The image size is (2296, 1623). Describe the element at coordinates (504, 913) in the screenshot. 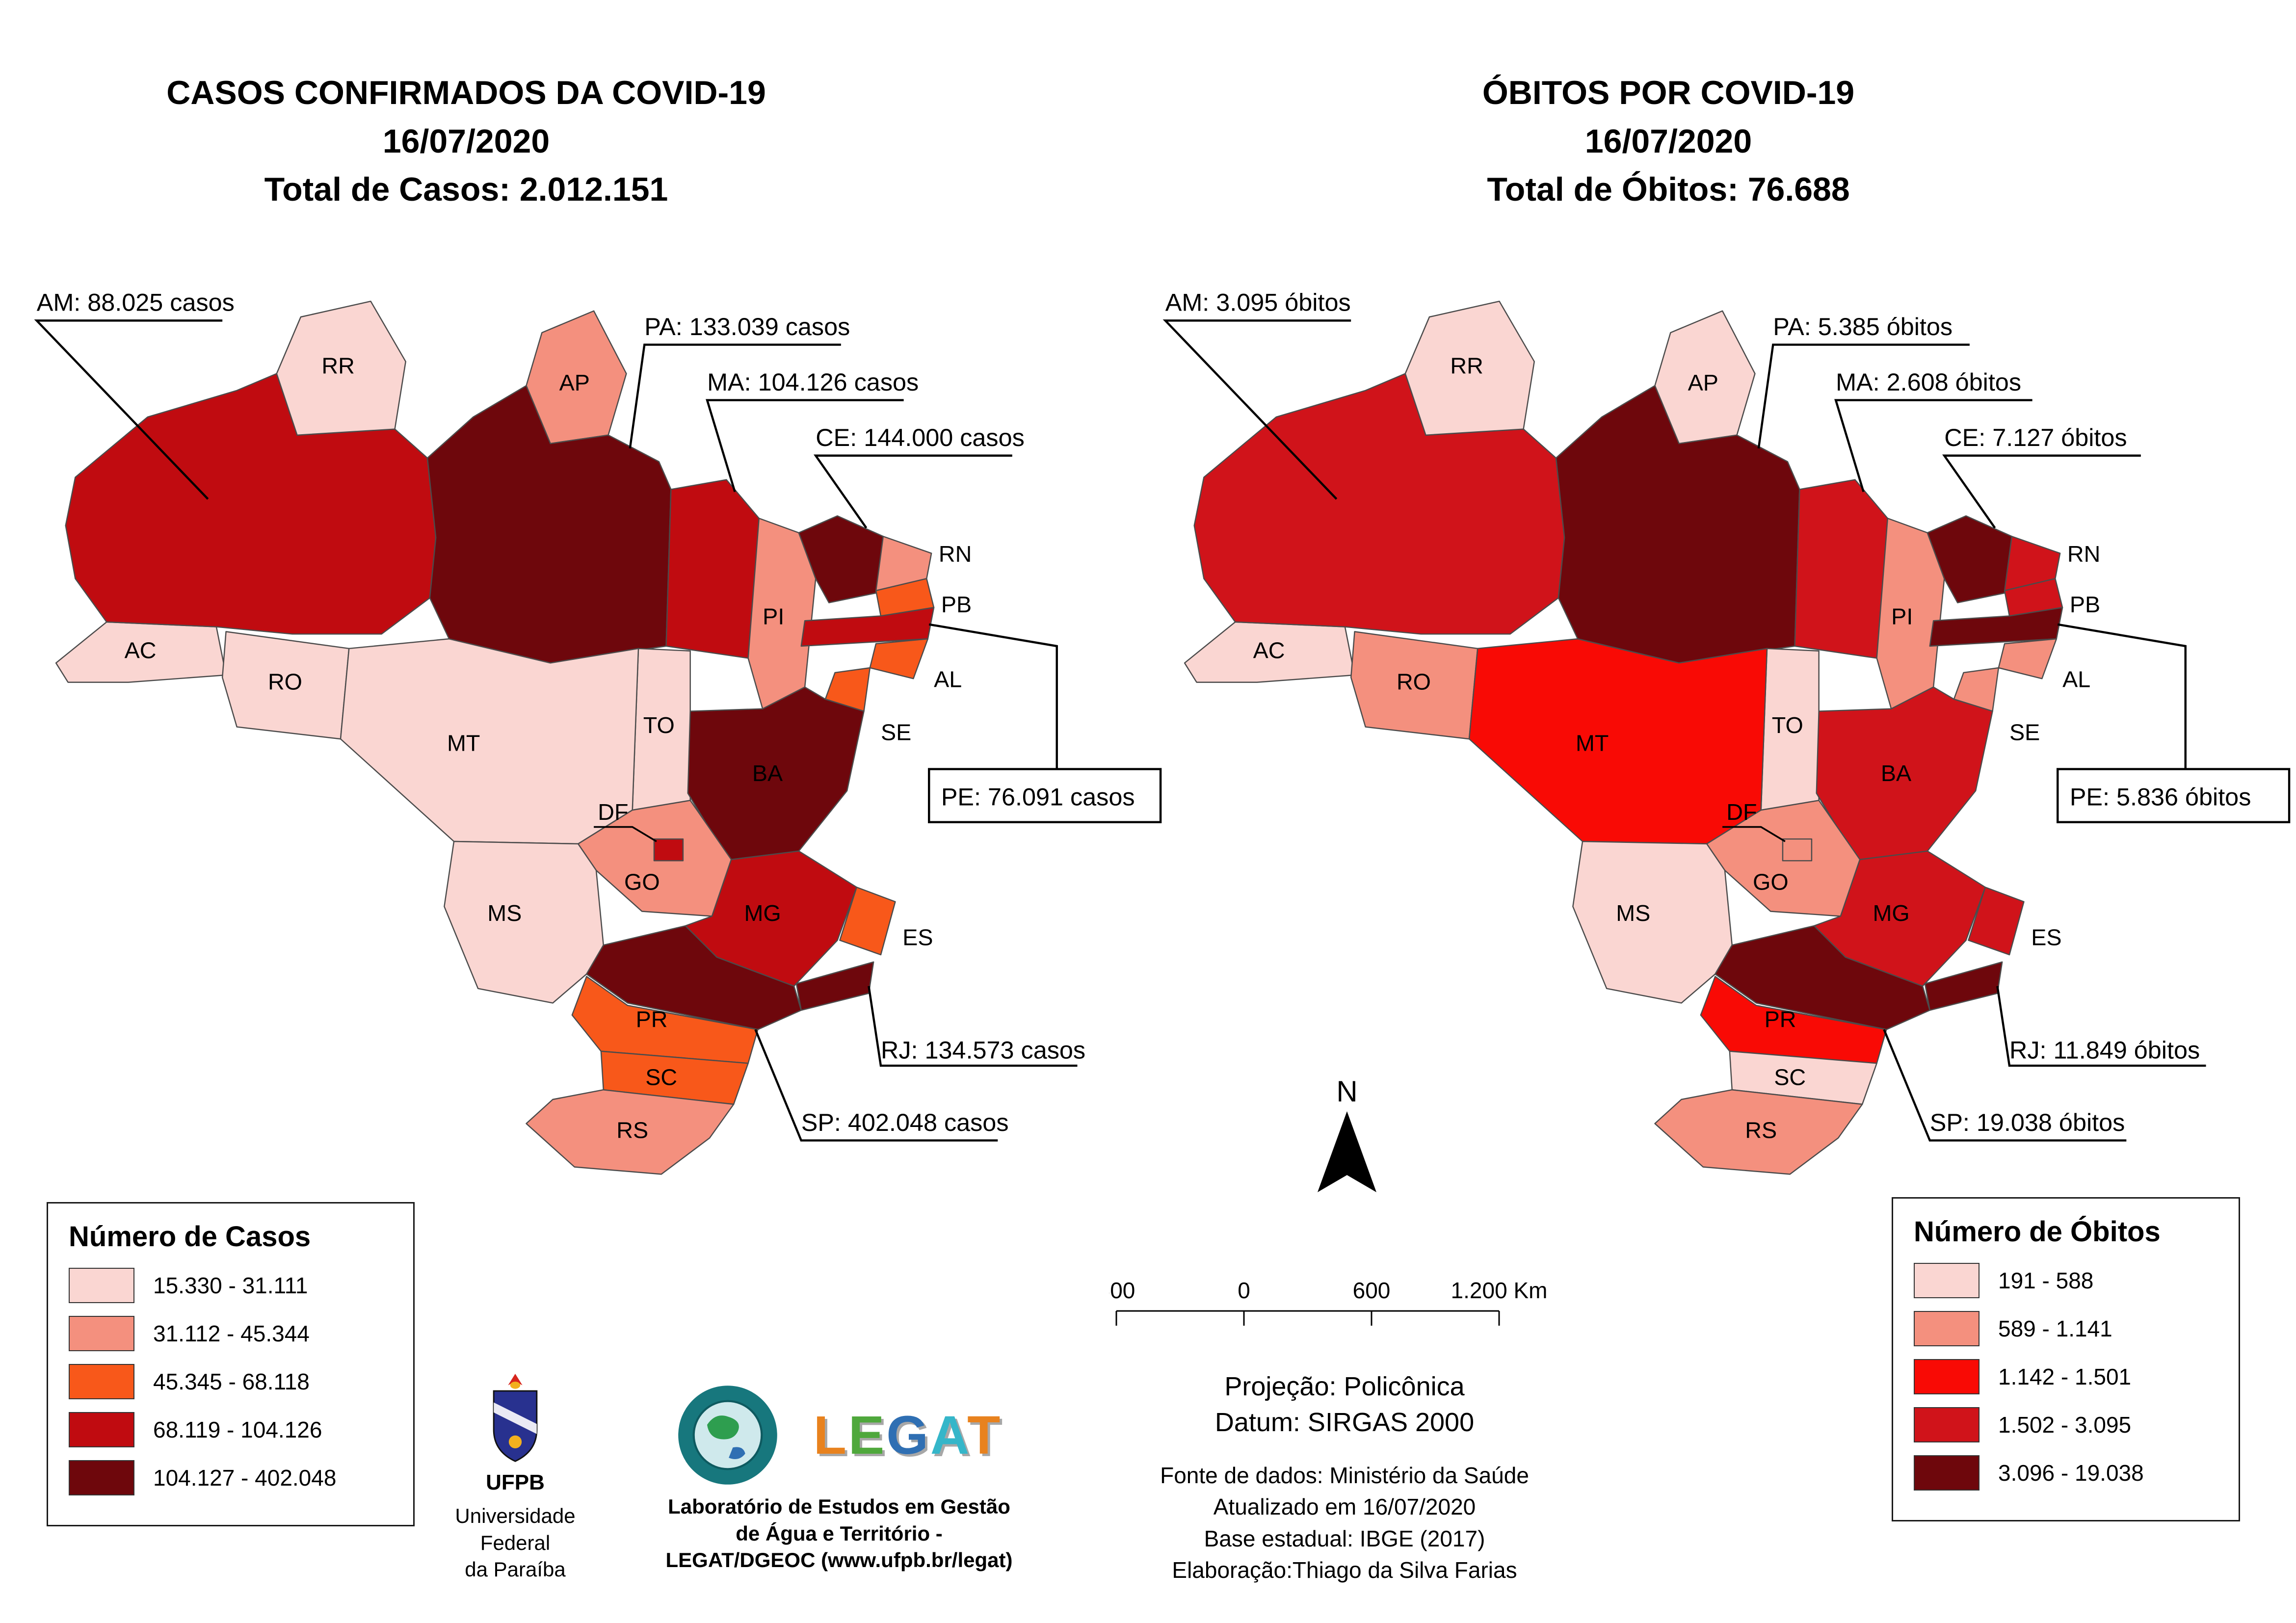

I see `state-label-ms: MS` at that location.